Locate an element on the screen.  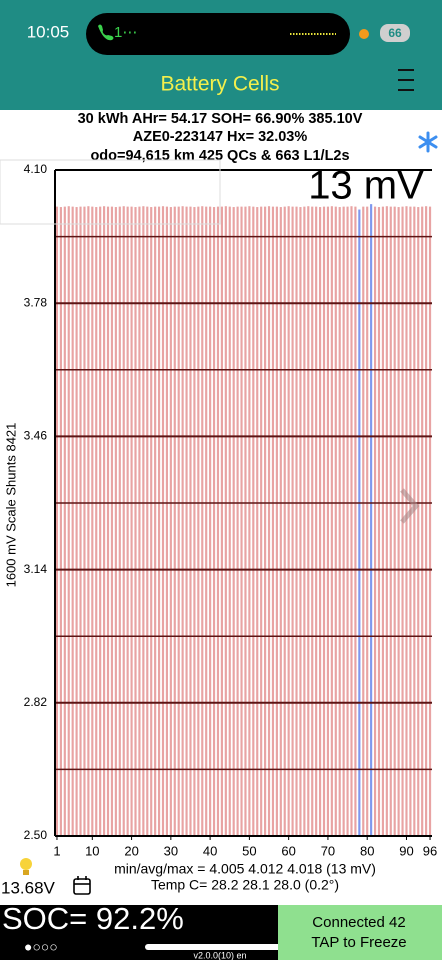
y-axis-label: 1600 mV Scale Shunts 8421 is located at coordinates (10, 505).